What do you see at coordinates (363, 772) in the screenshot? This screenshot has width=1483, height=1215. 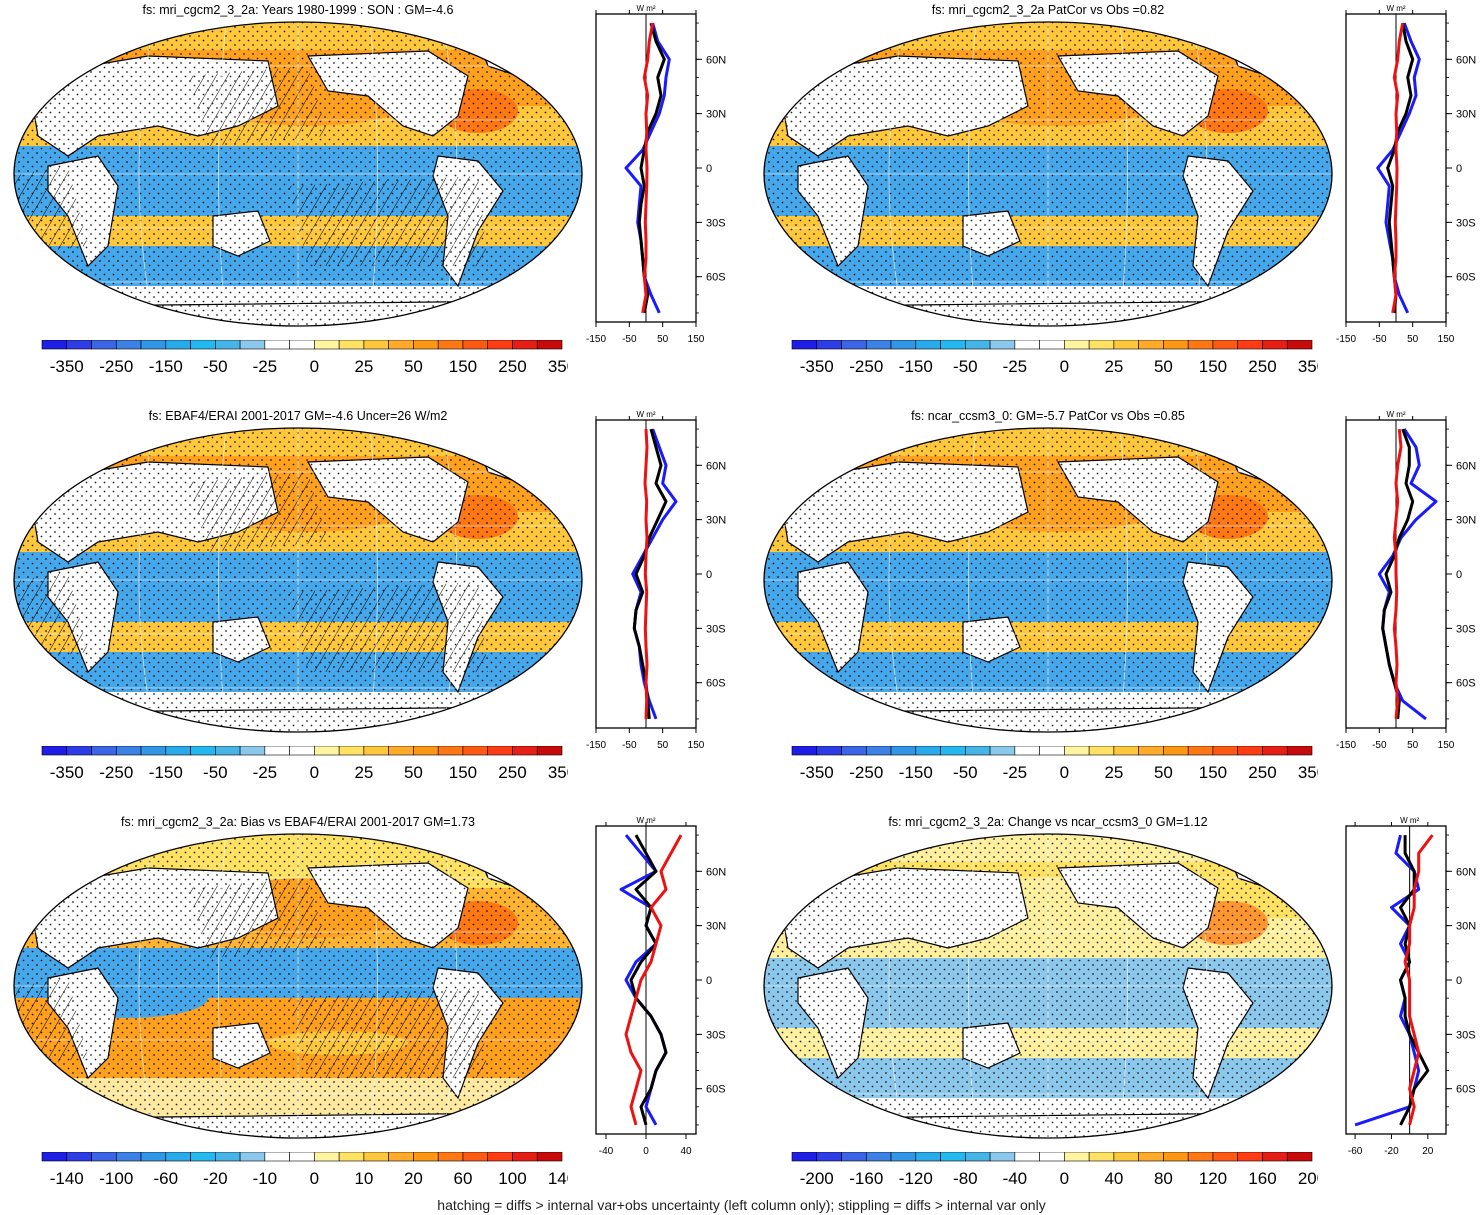 I see `colorbar-tick-label: 25` at bounding box center [363, 772].